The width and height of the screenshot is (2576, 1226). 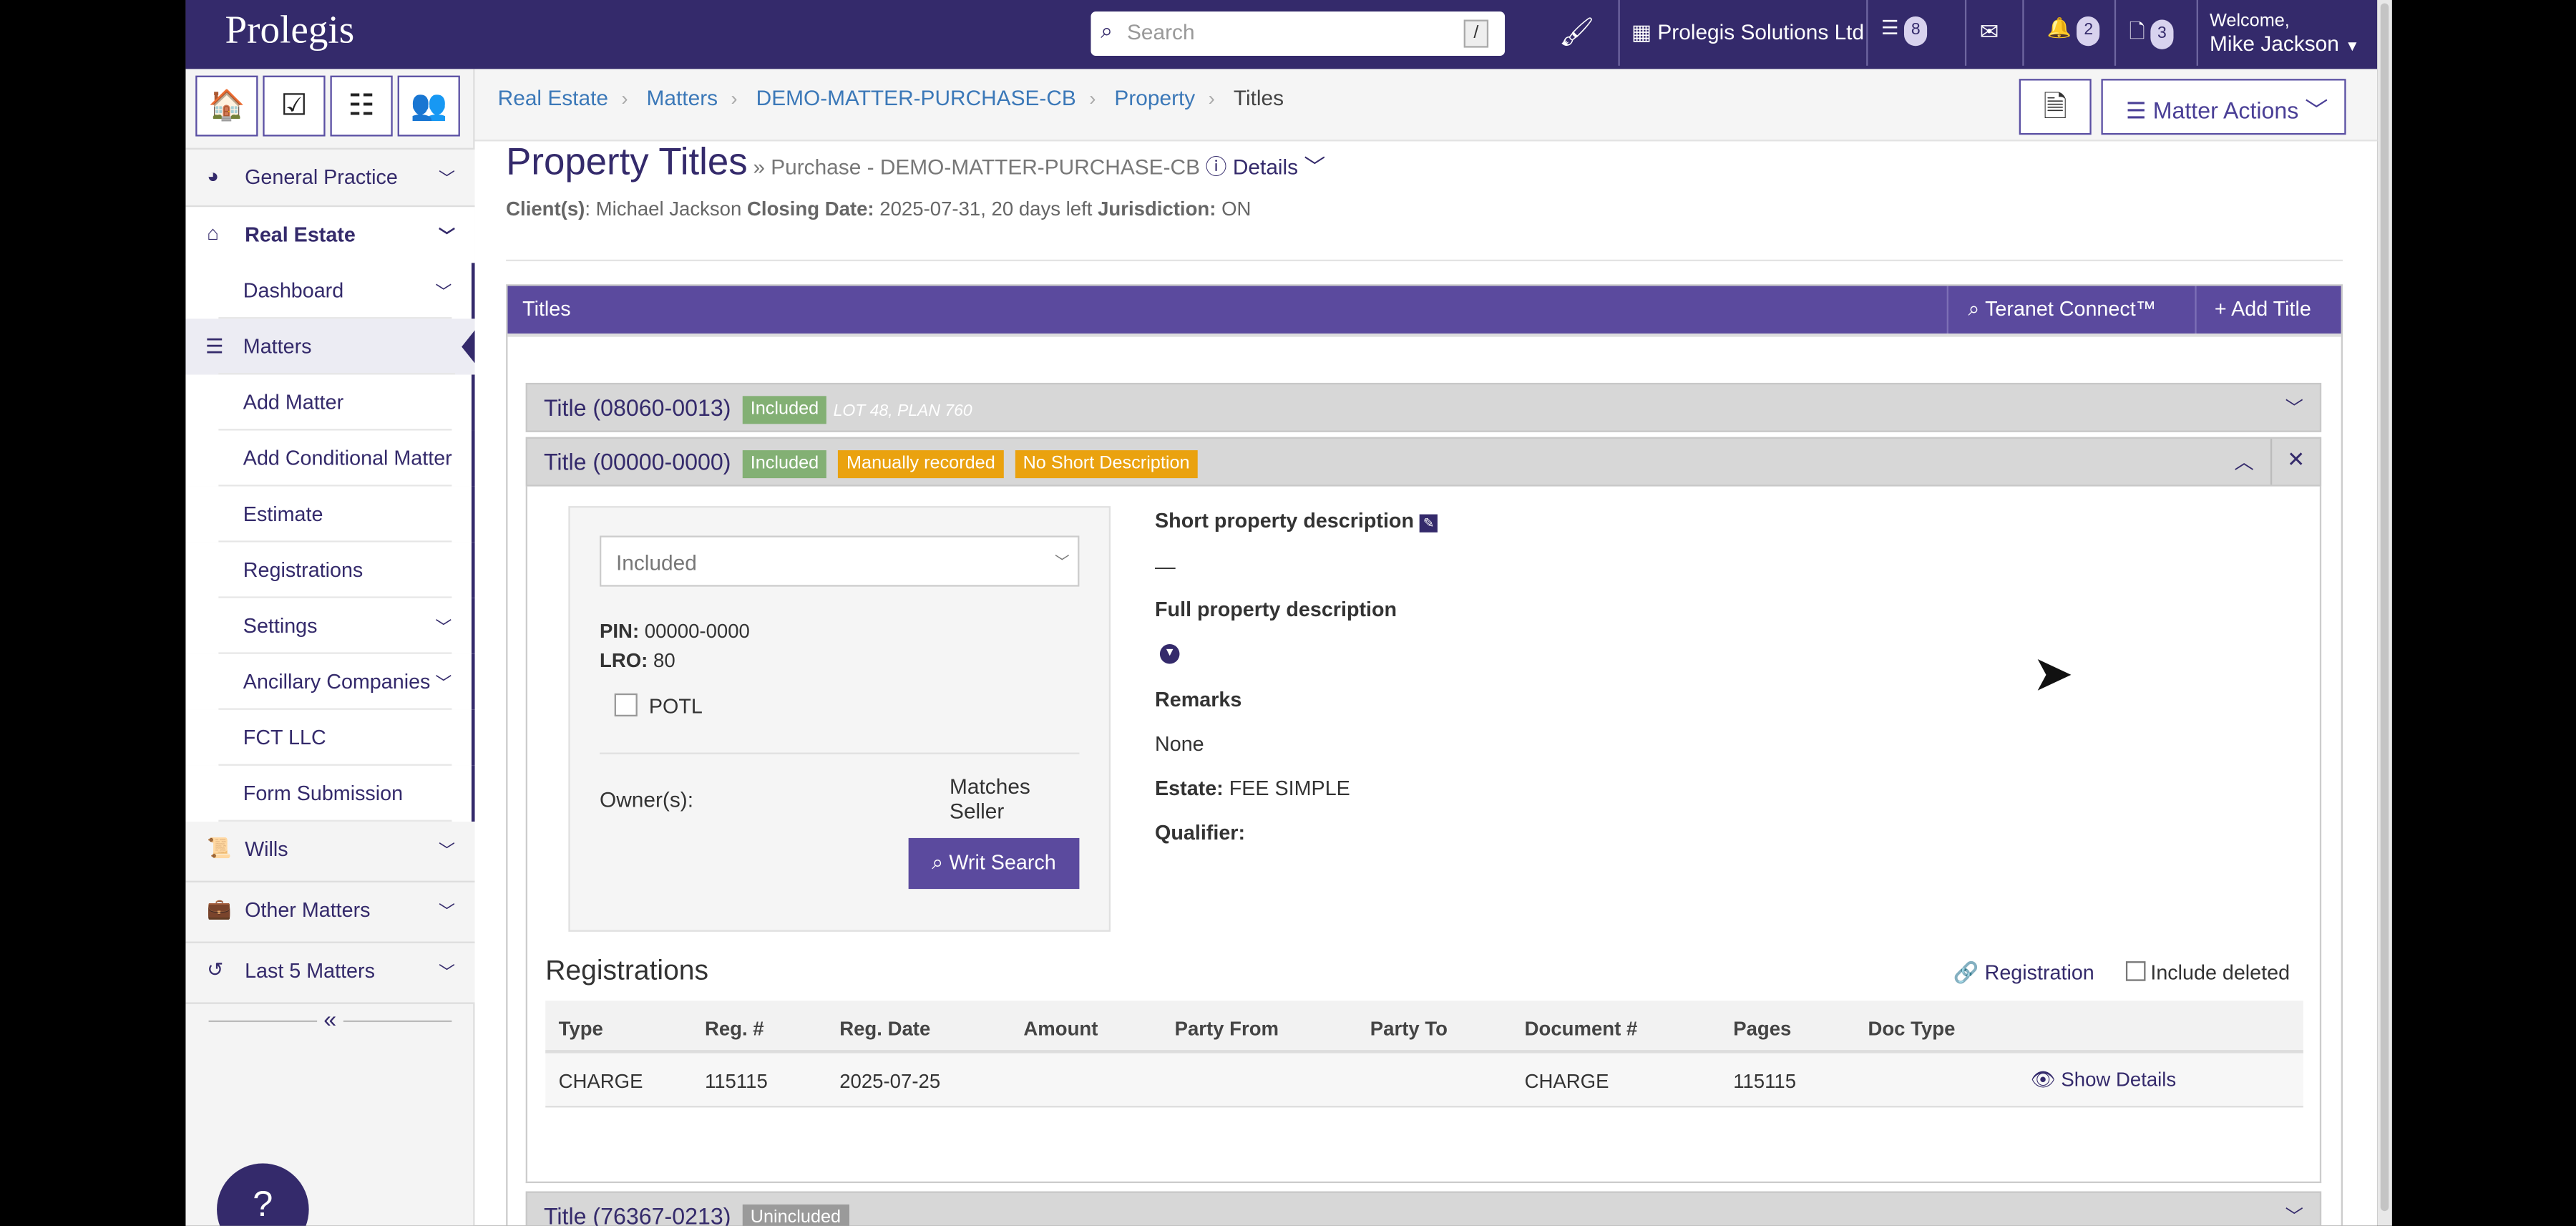 What do you see at coordinates (2285, 34) in the screenshot?
I see `user-menu: Welcome, Mike Jackson ▼` at bounding box center [2285, 34].